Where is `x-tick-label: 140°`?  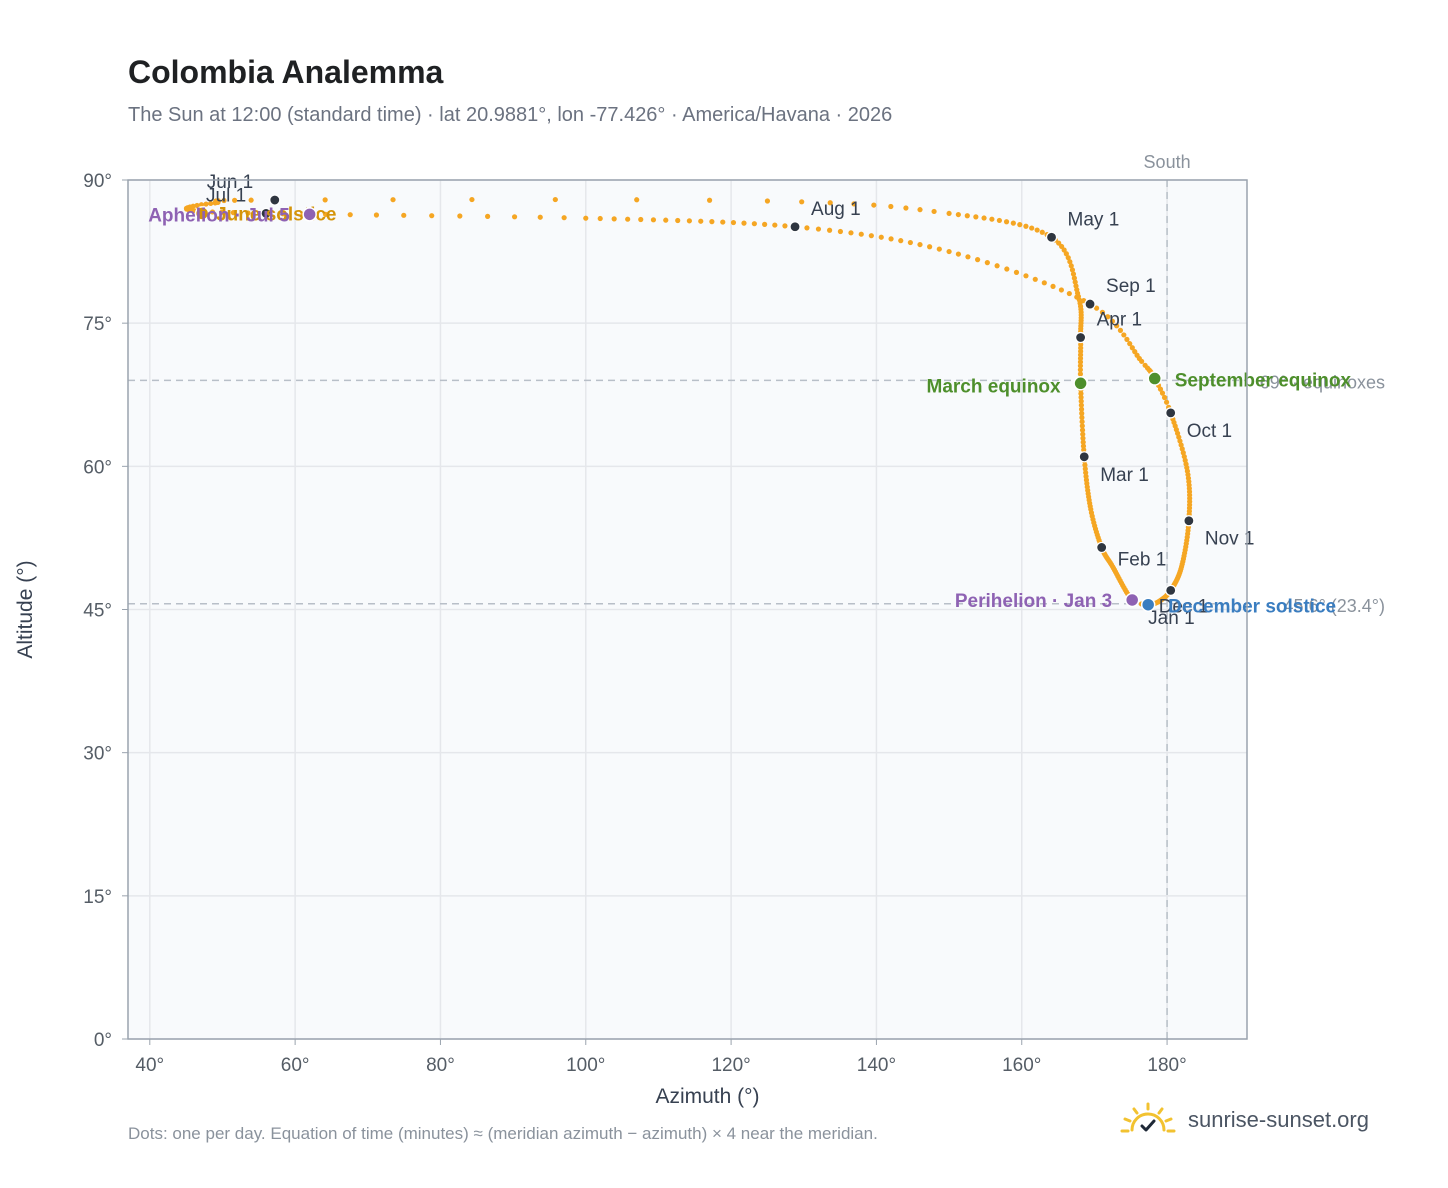
x-tick-label: 140° is located at coordinates (876, 1065).